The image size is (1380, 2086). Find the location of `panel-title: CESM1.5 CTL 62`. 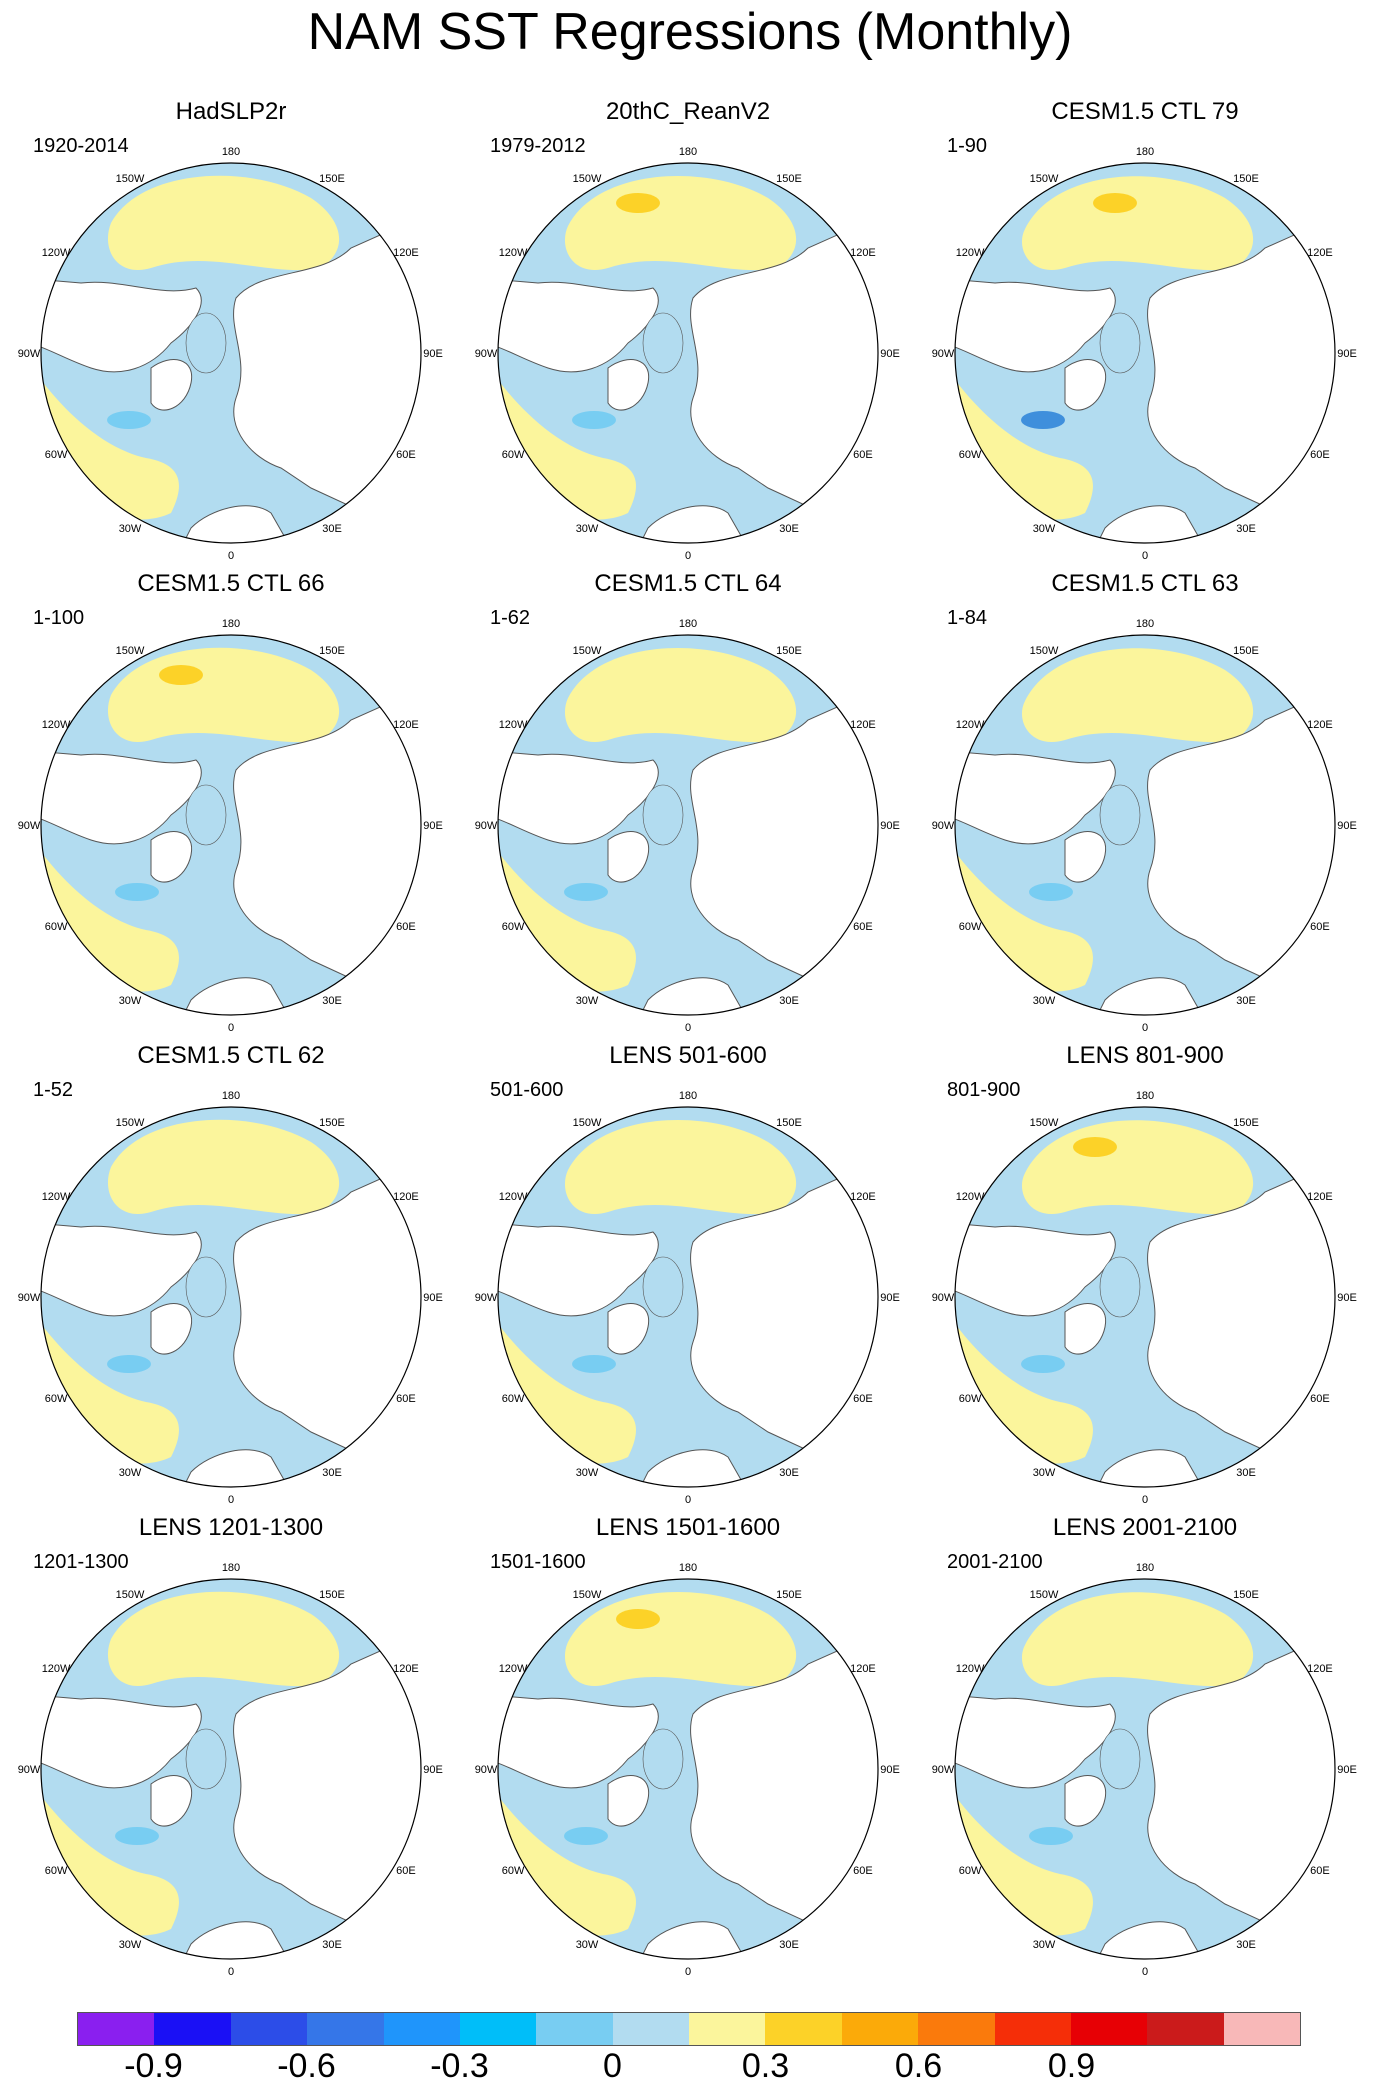

panel-title: CESM1.5 CTL 62 is located at coordinates (231, 1055).